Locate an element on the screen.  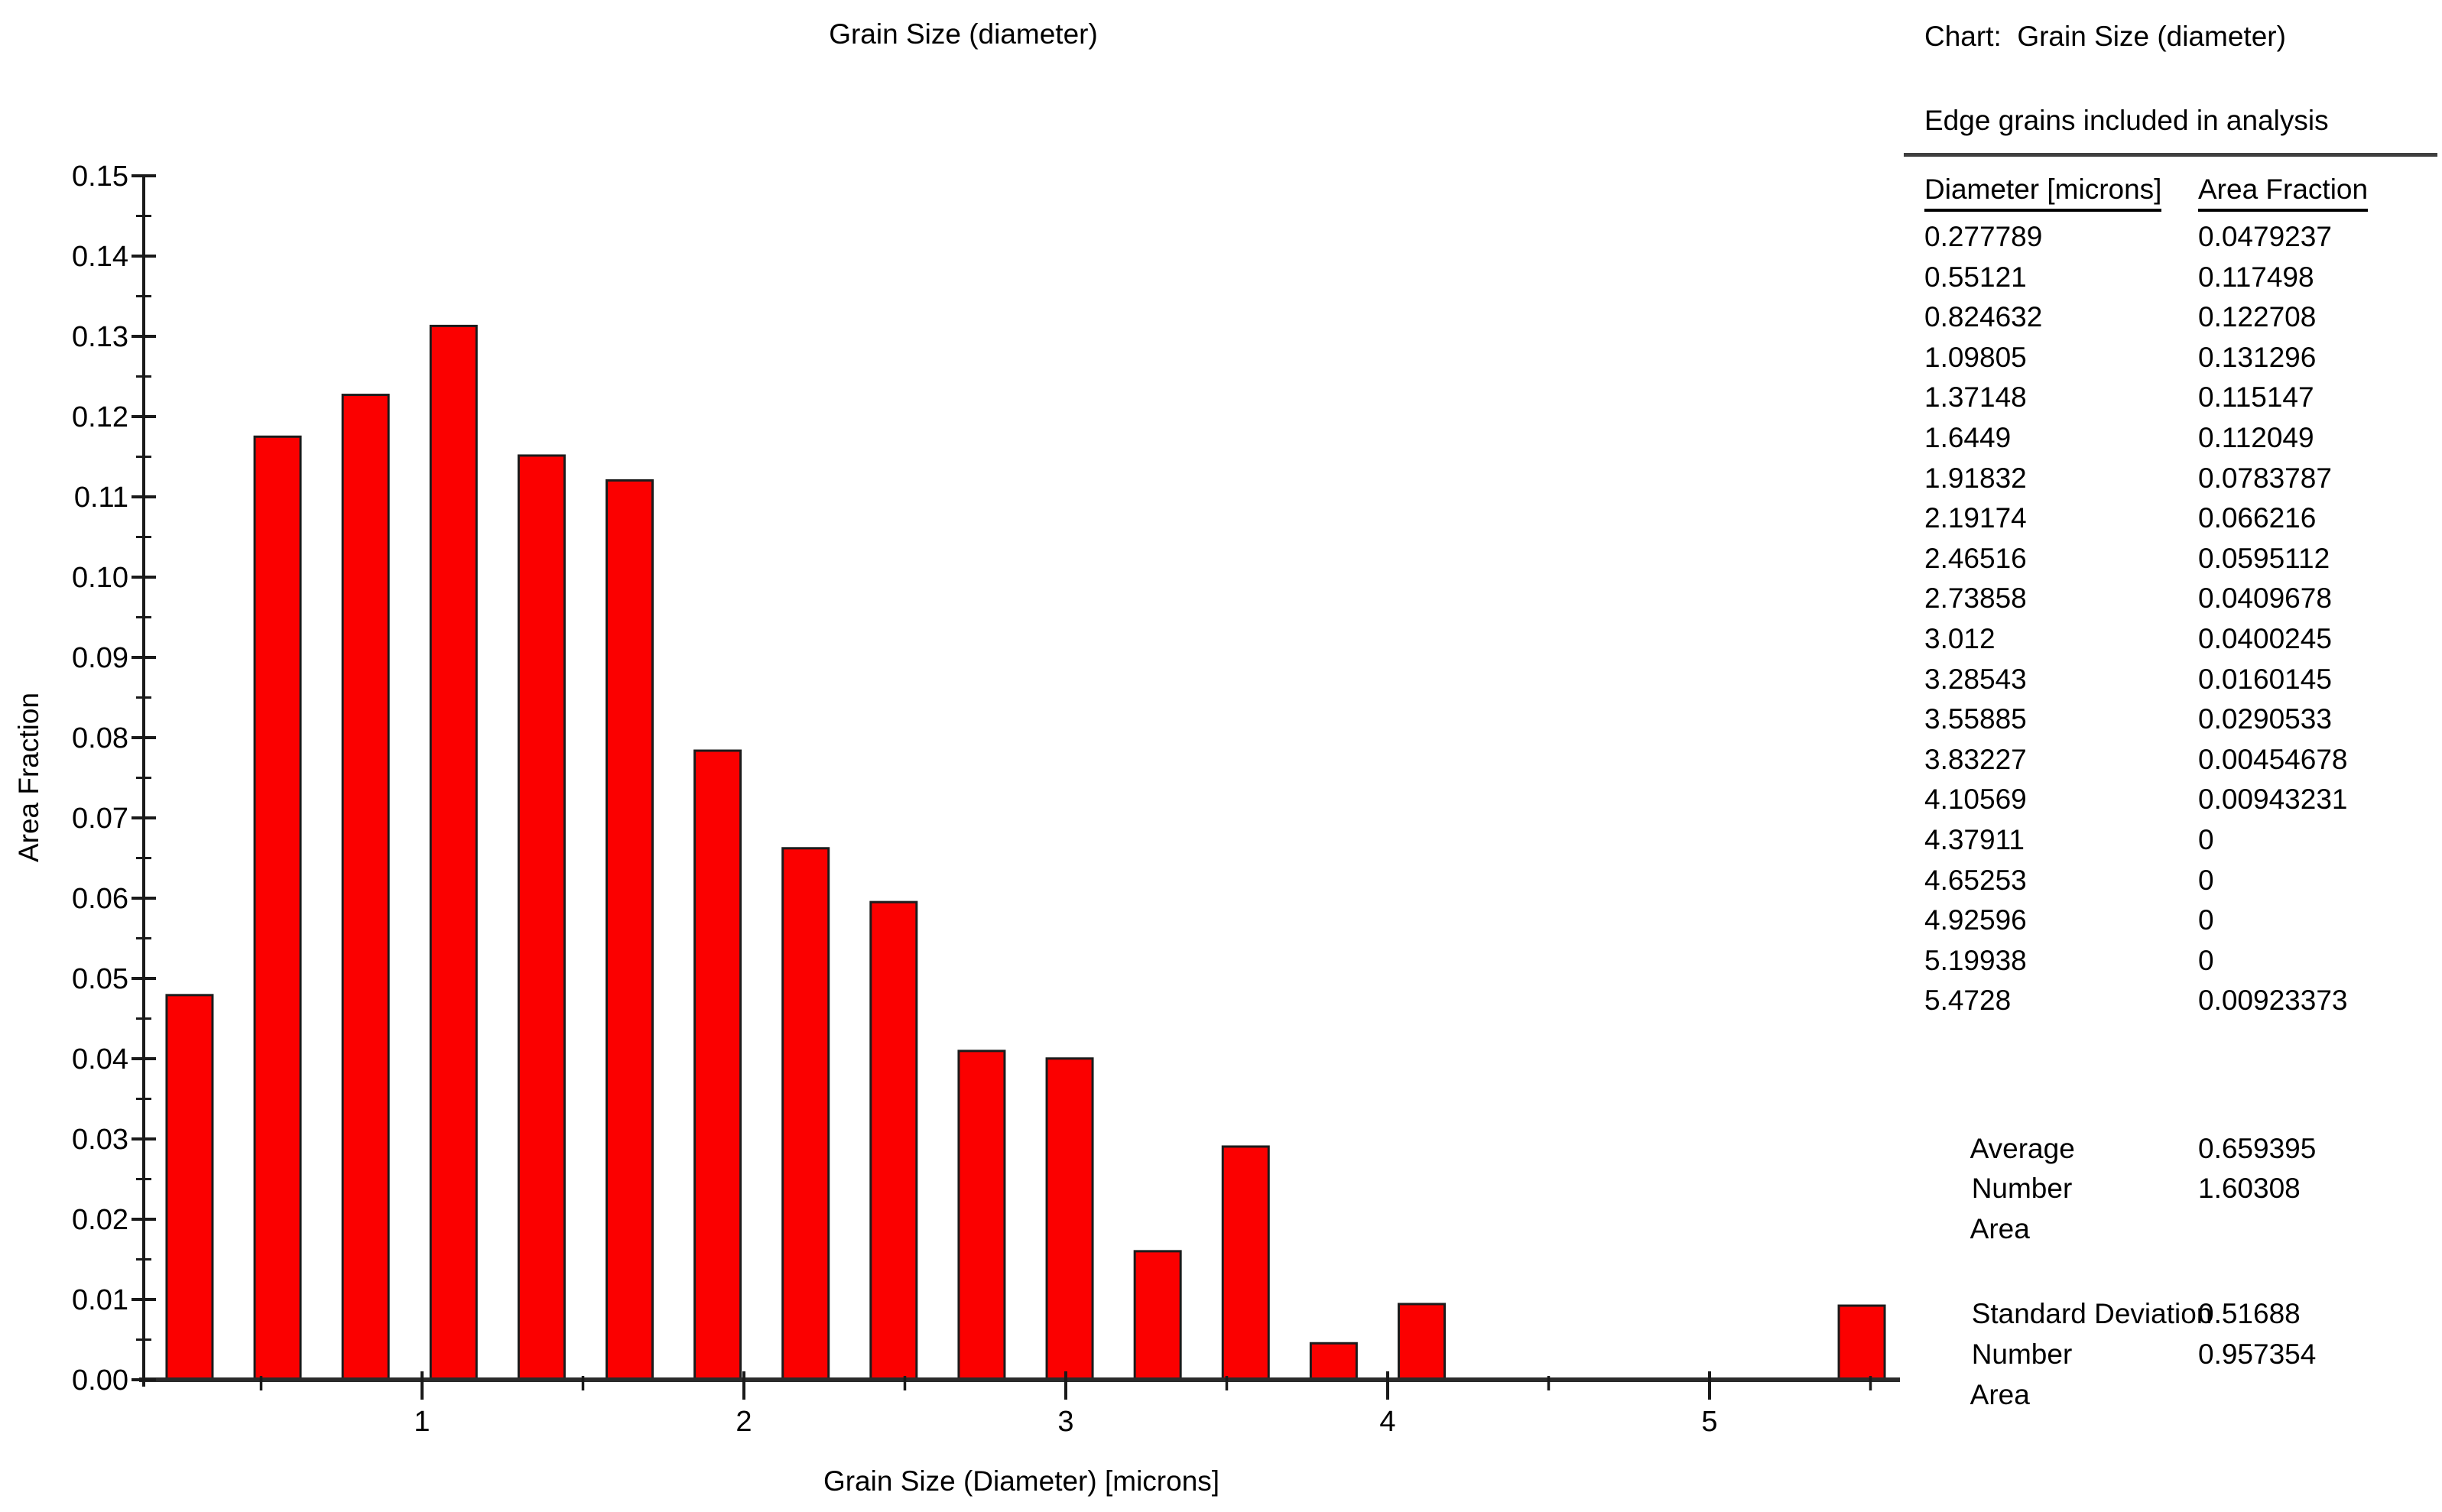
y-tick-label: 0.14 is located at coordinates (100, 257).